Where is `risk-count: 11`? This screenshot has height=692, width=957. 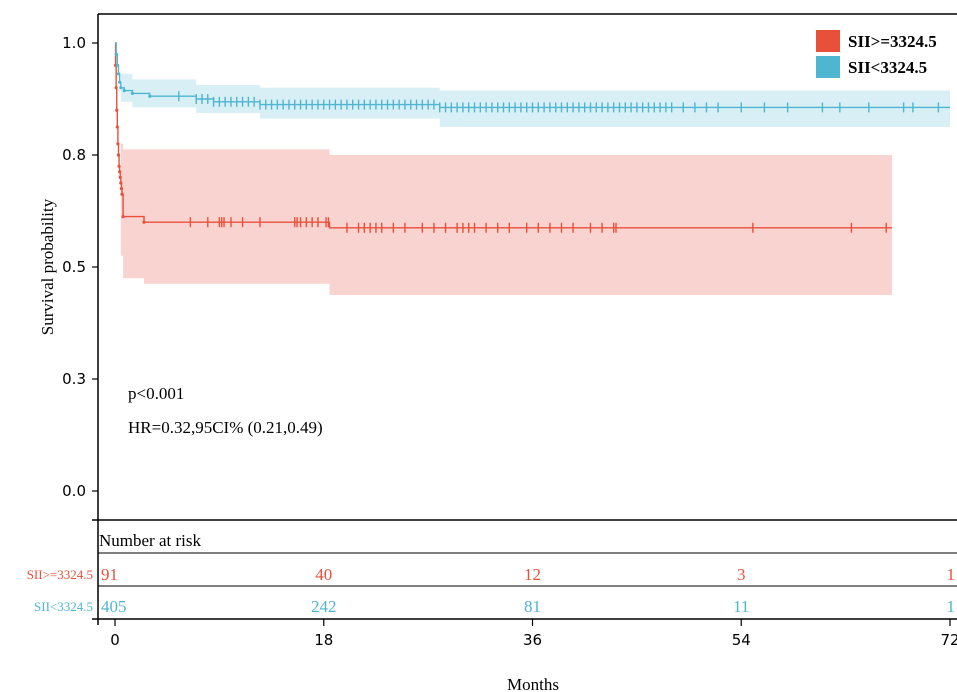 risk-count: 11 is located at coordinates (741, 606).